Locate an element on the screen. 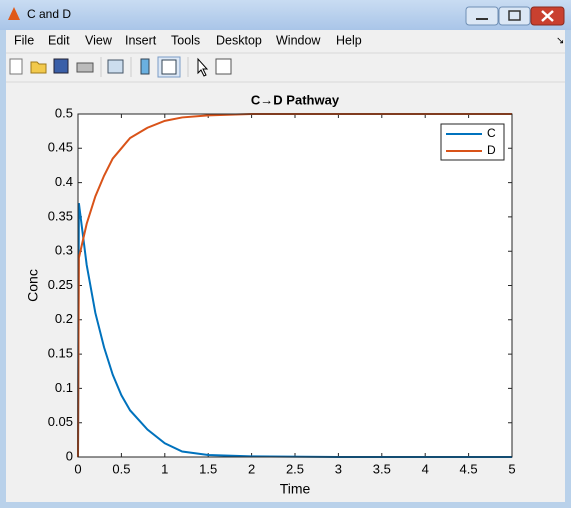  y-tick-label: 0.35 is located at coordinates (60, 215).